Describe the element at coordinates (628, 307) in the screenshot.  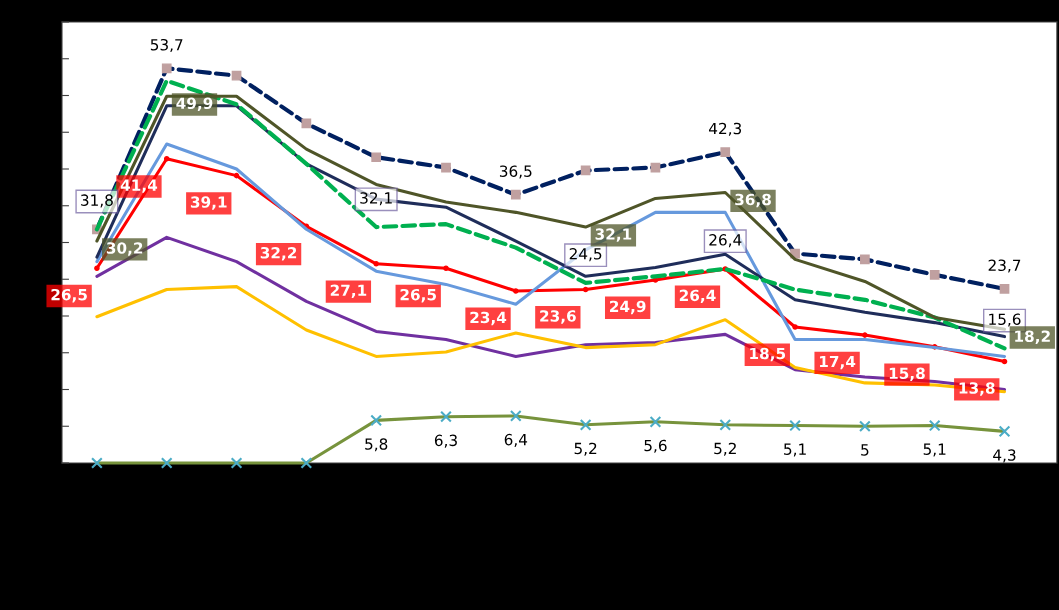
I see `data-label: 24,9` at that location.